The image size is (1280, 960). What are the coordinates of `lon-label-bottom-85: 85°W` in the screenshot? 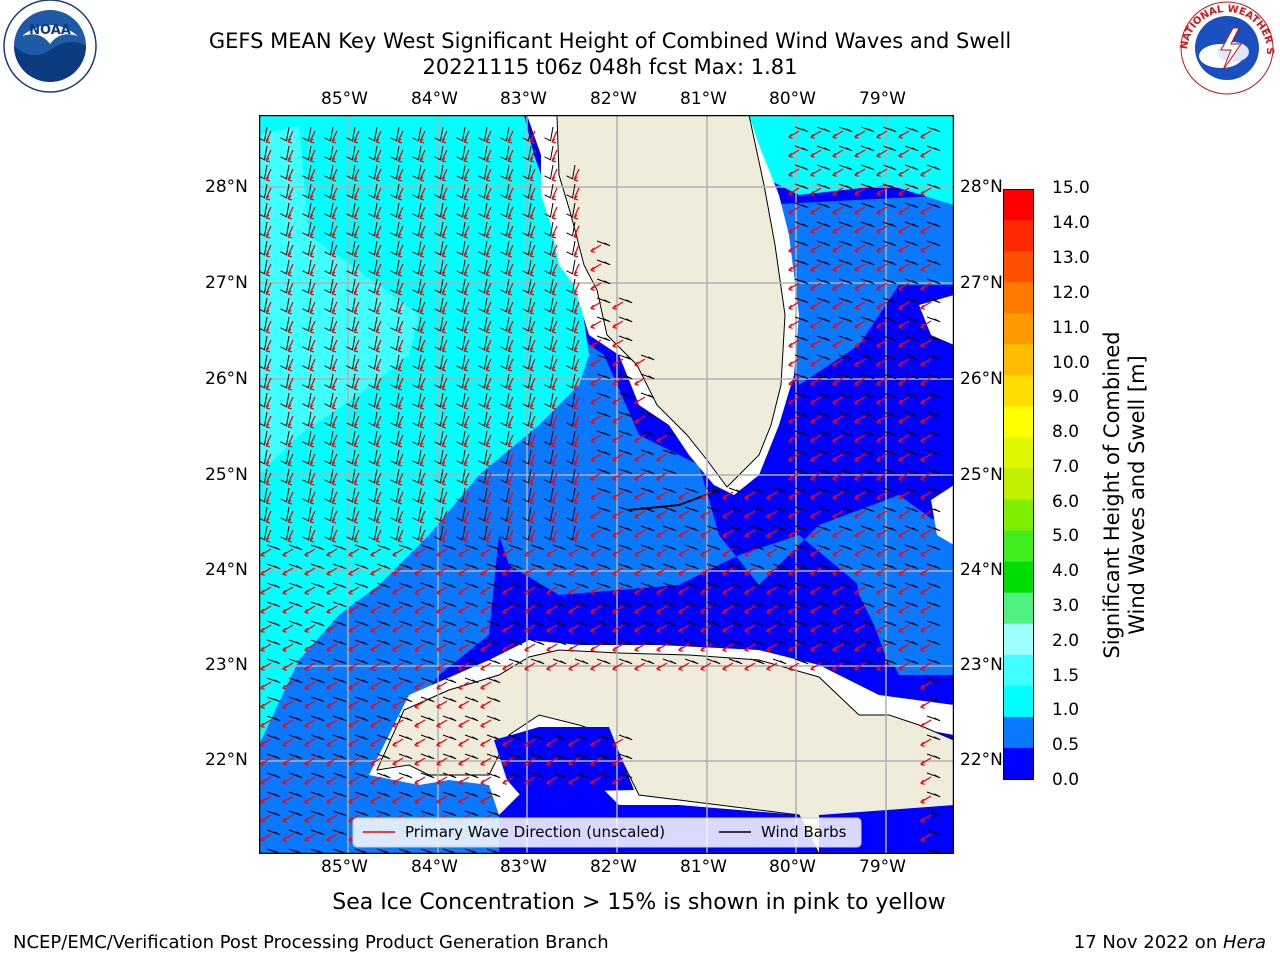 It's located at (344, 867).